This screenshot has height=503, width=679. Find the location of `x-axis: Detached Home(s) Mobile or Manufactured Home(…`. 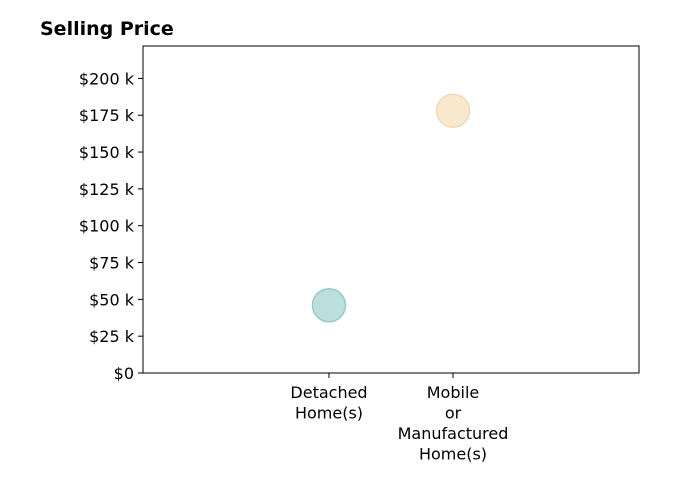

x-axis: Detached Home(s) Mobile or Manufactured Home(… is located at coordinates (399, 418).